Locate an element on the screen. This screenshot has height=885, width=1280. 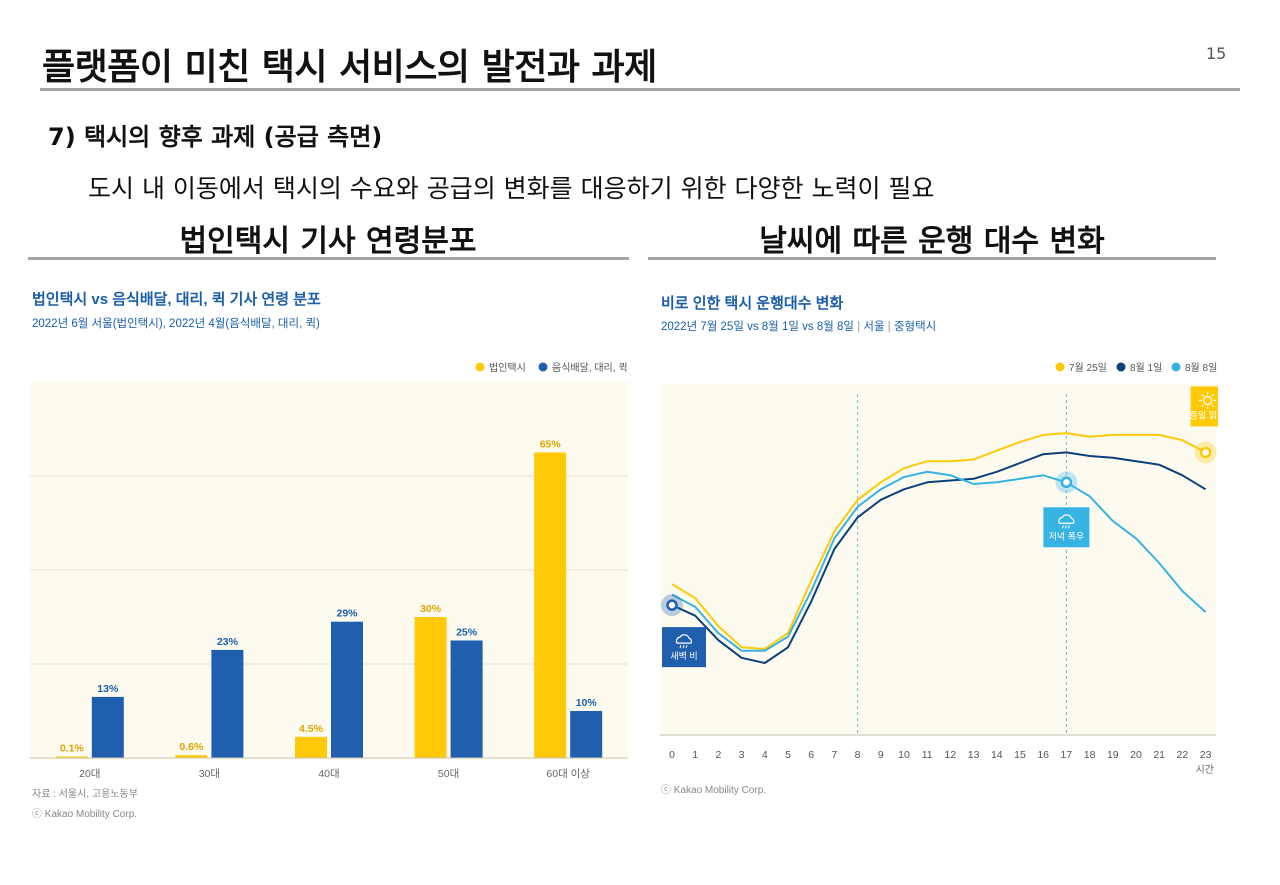
legend-label-jul25: 7월 25일 is located at coordinates (1088, 368).